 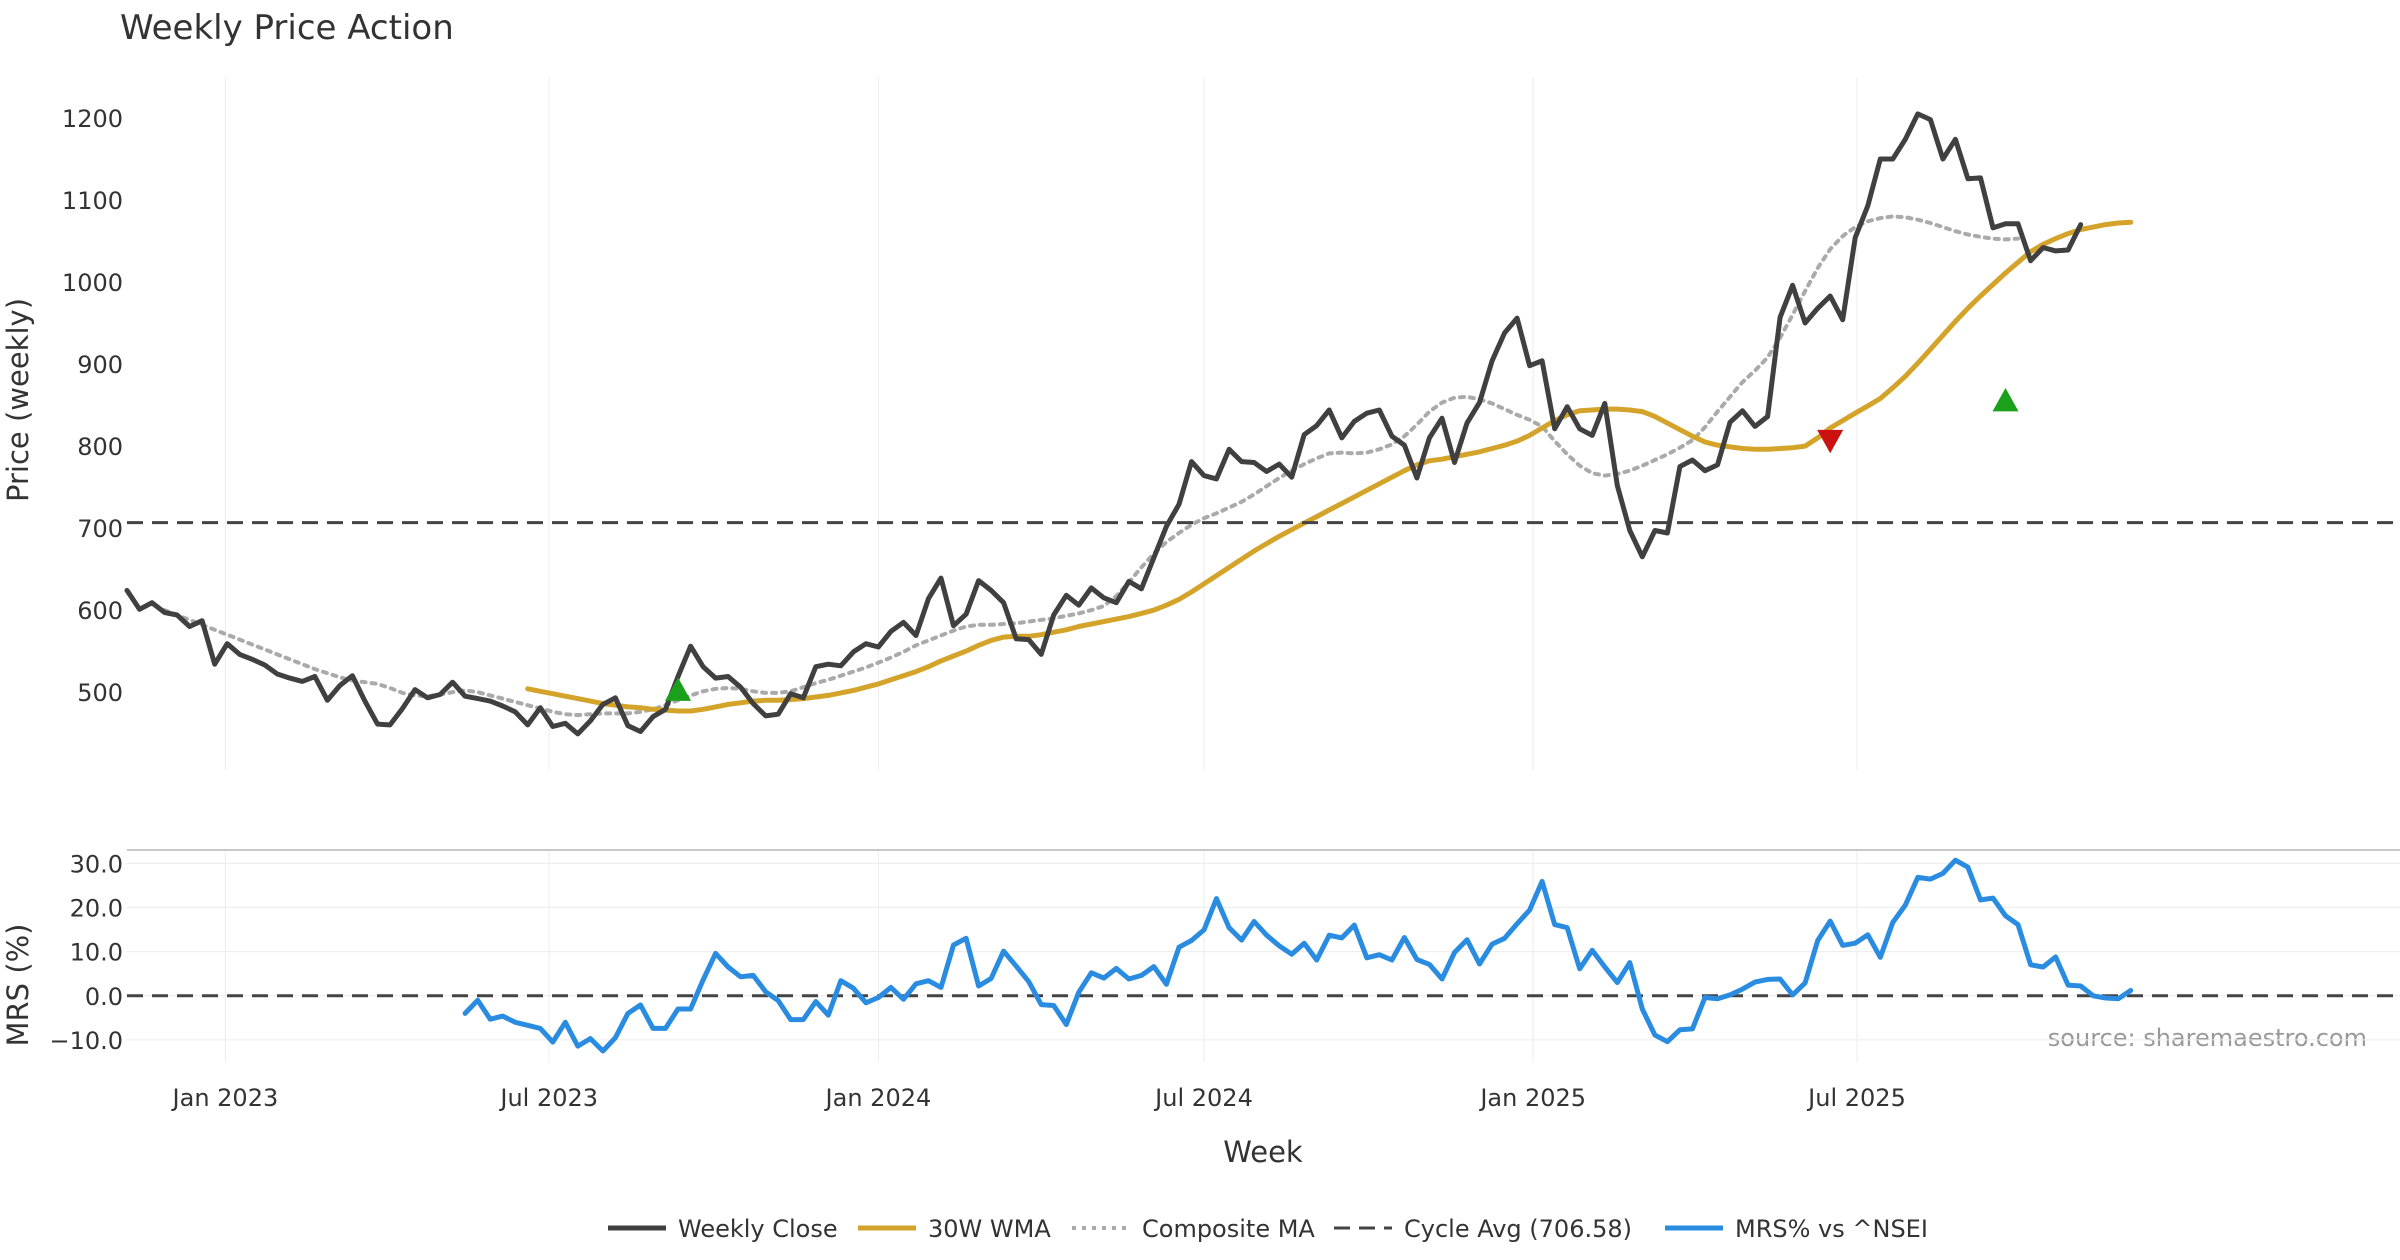 What do you see at coordinates (1831, 1229) in the screenshot?
I see `legend-label-mrs-vs-nsei: MRS% vs ^NSEI` at bounding box center [1831, 1229].